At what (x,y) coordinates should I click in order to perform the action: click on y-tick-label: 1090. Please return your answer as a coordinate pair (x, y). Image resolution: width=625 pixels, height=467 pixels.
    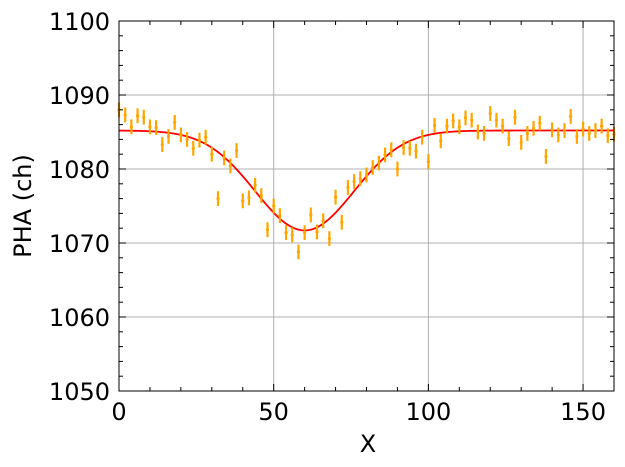
    Looking at the image, I should click on (79, 96).